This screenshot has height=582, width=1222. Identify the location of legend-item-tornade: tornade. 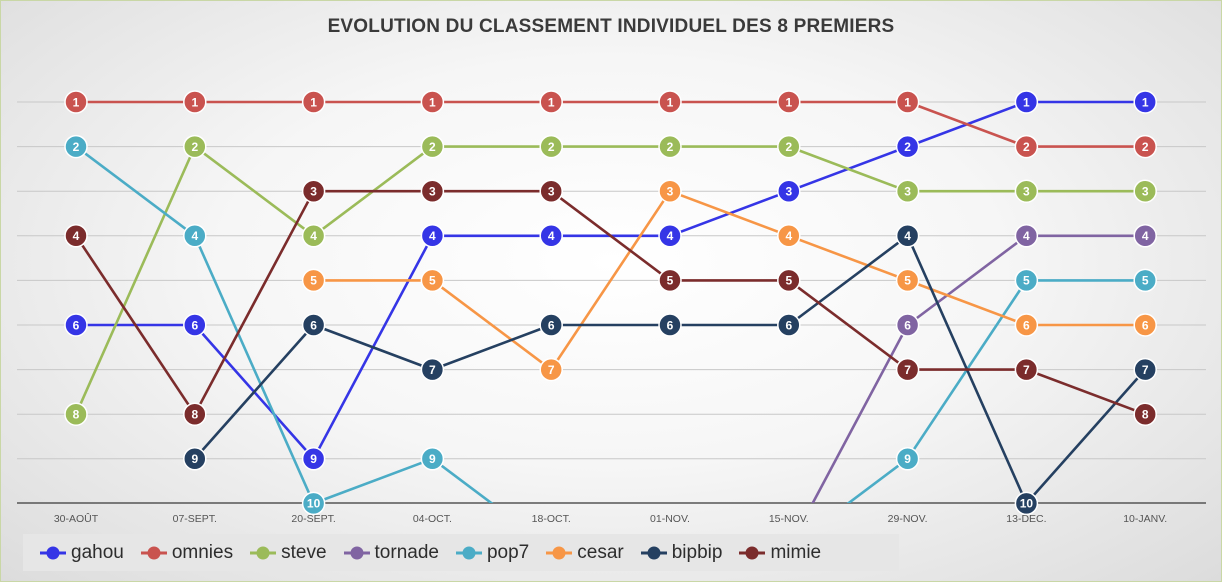
(391, 553).